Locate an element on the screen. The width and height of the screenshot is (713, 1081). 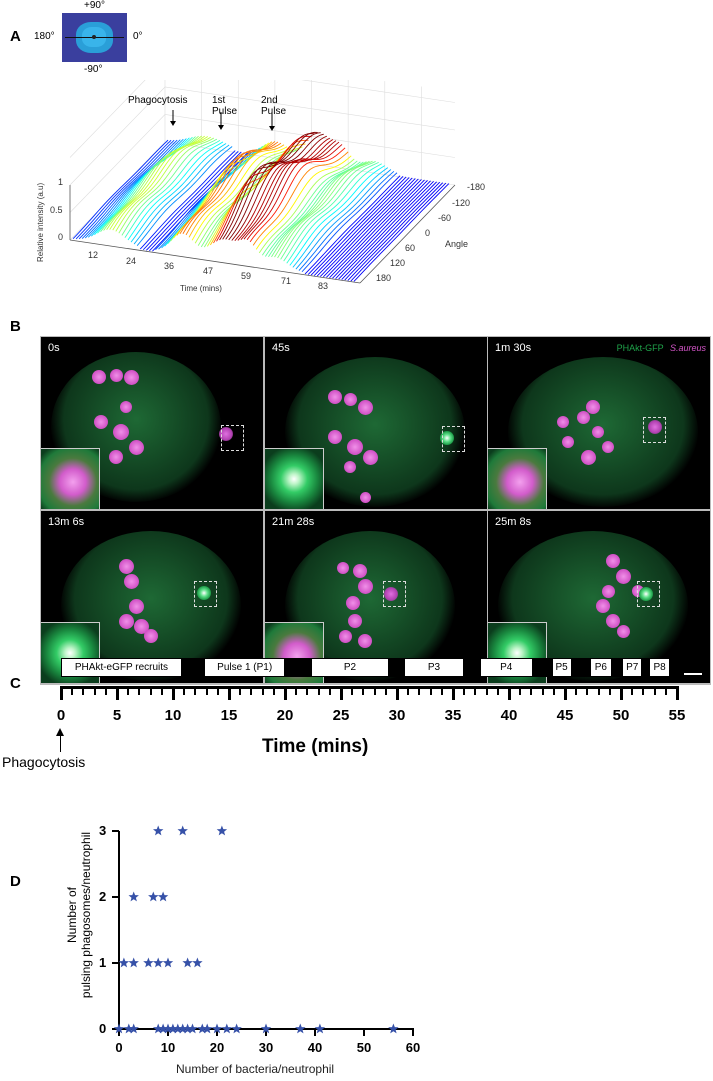
angle-axis-line is located at coordinates (407, 234).